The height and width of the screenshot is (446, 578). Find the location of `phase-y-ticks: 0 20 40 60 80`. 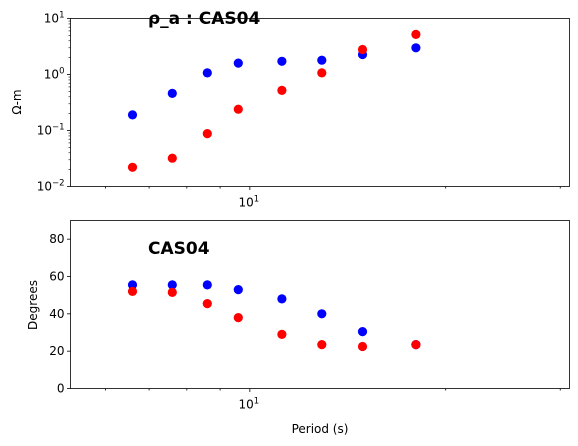

phase-y-ticks: 0 20 40 60 80 is located at coordinates (60, 314).